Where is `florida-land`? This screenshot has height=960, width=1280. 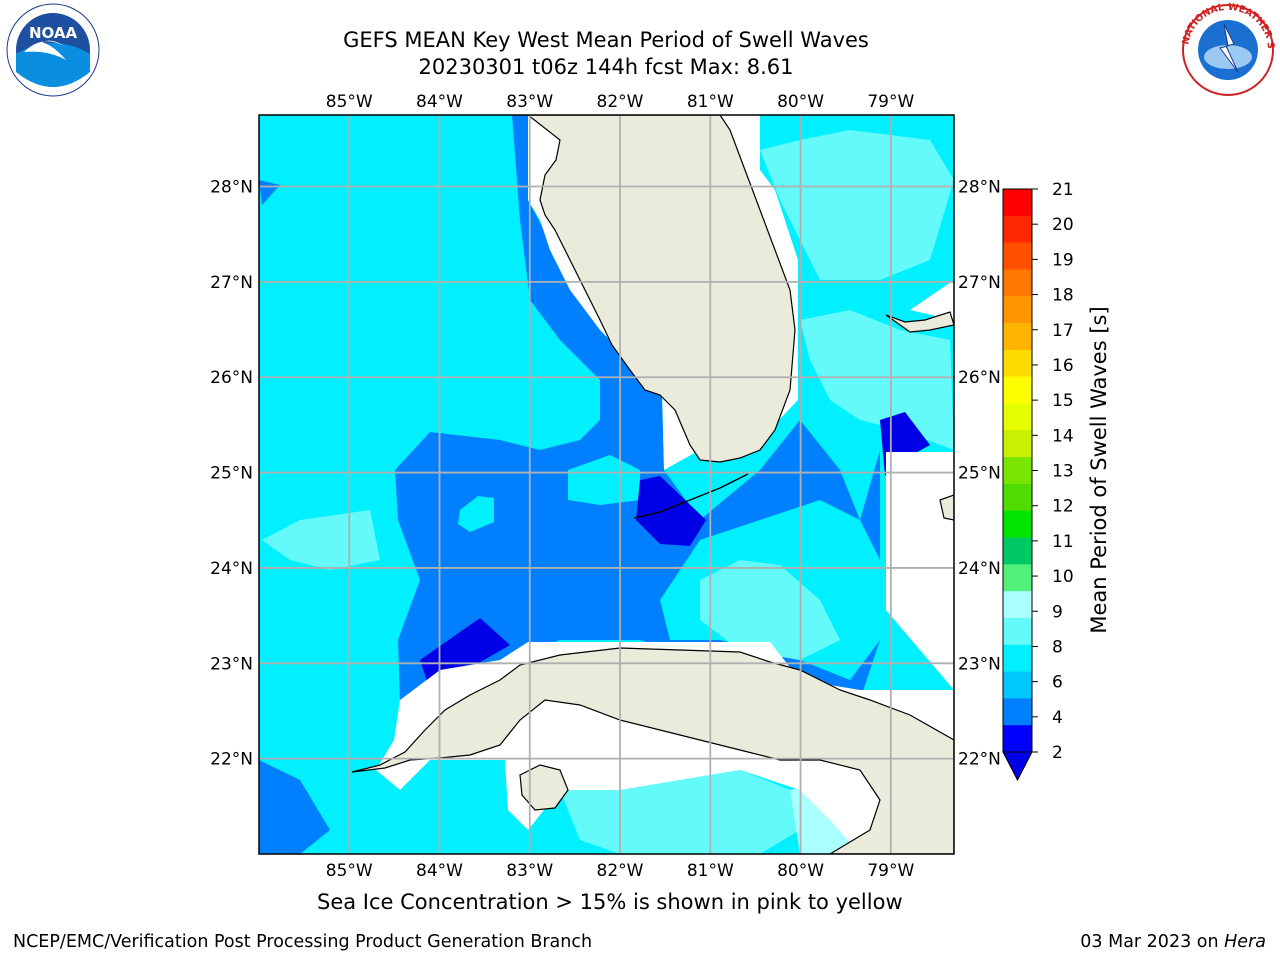
florida-land is located at coordinates (661, 289).